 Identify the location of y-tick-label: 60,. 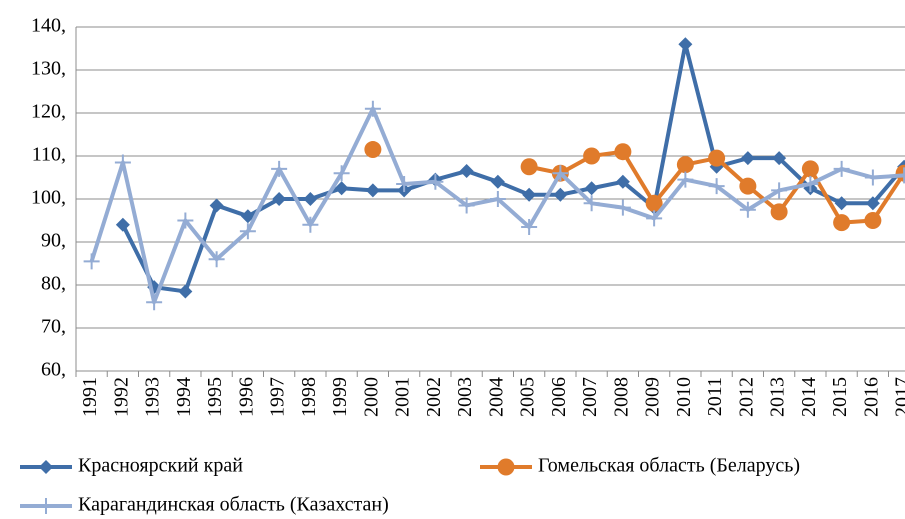
(53, 370).